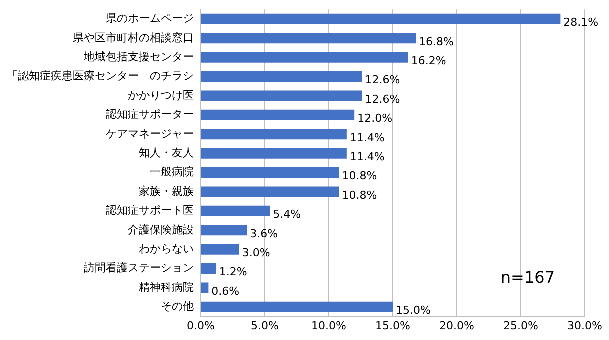  I want to click on y-tick-label: ケアマネージャー, so click(150, 133).